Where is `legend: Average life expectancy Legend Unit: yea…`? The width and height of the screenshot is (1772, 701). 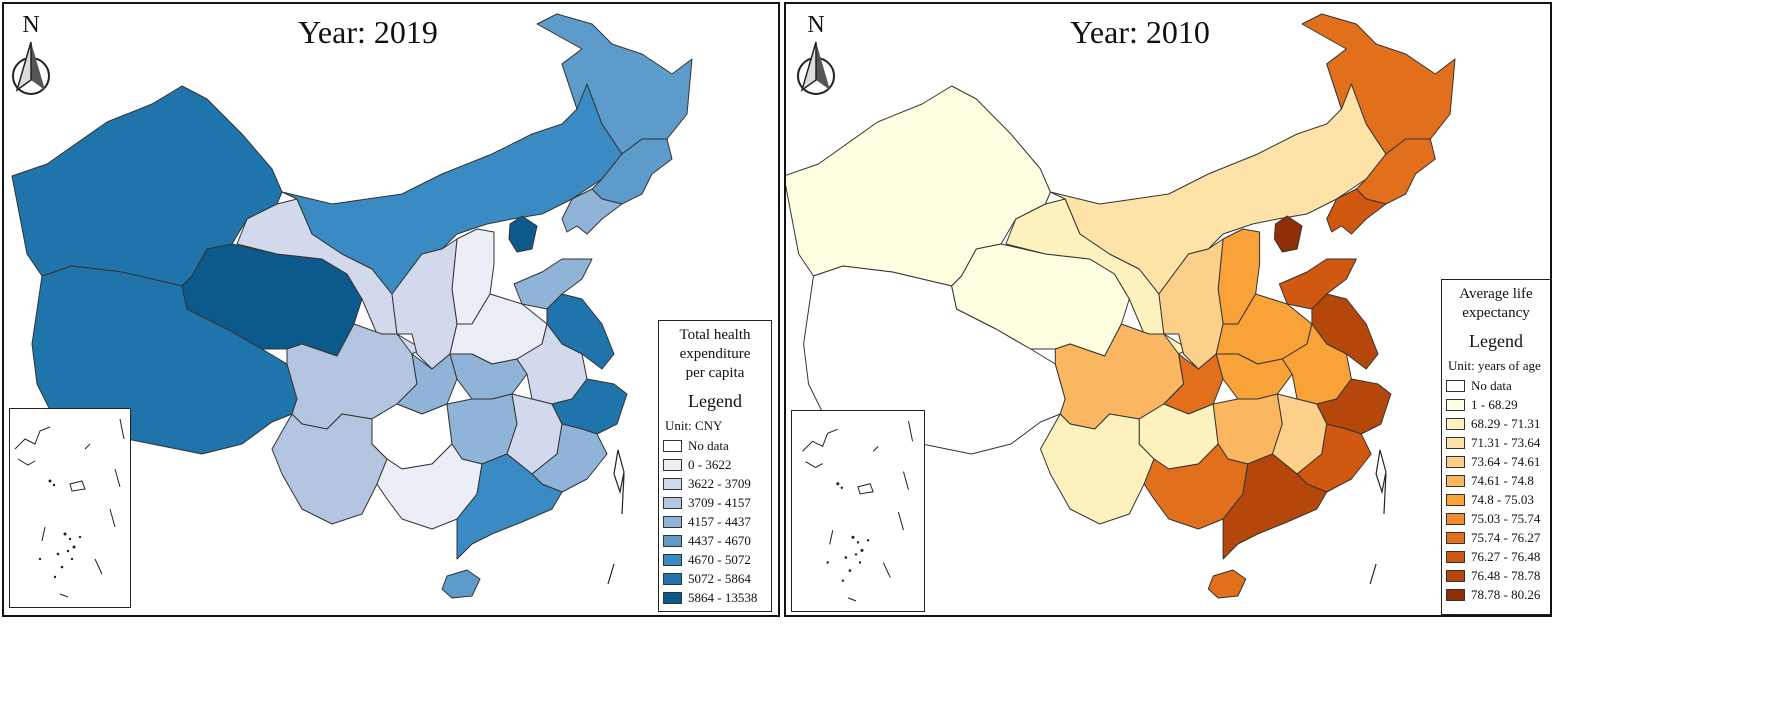 legend: Average life expectancy Legend Unit: yea… is located at coordinates (1495, 447).